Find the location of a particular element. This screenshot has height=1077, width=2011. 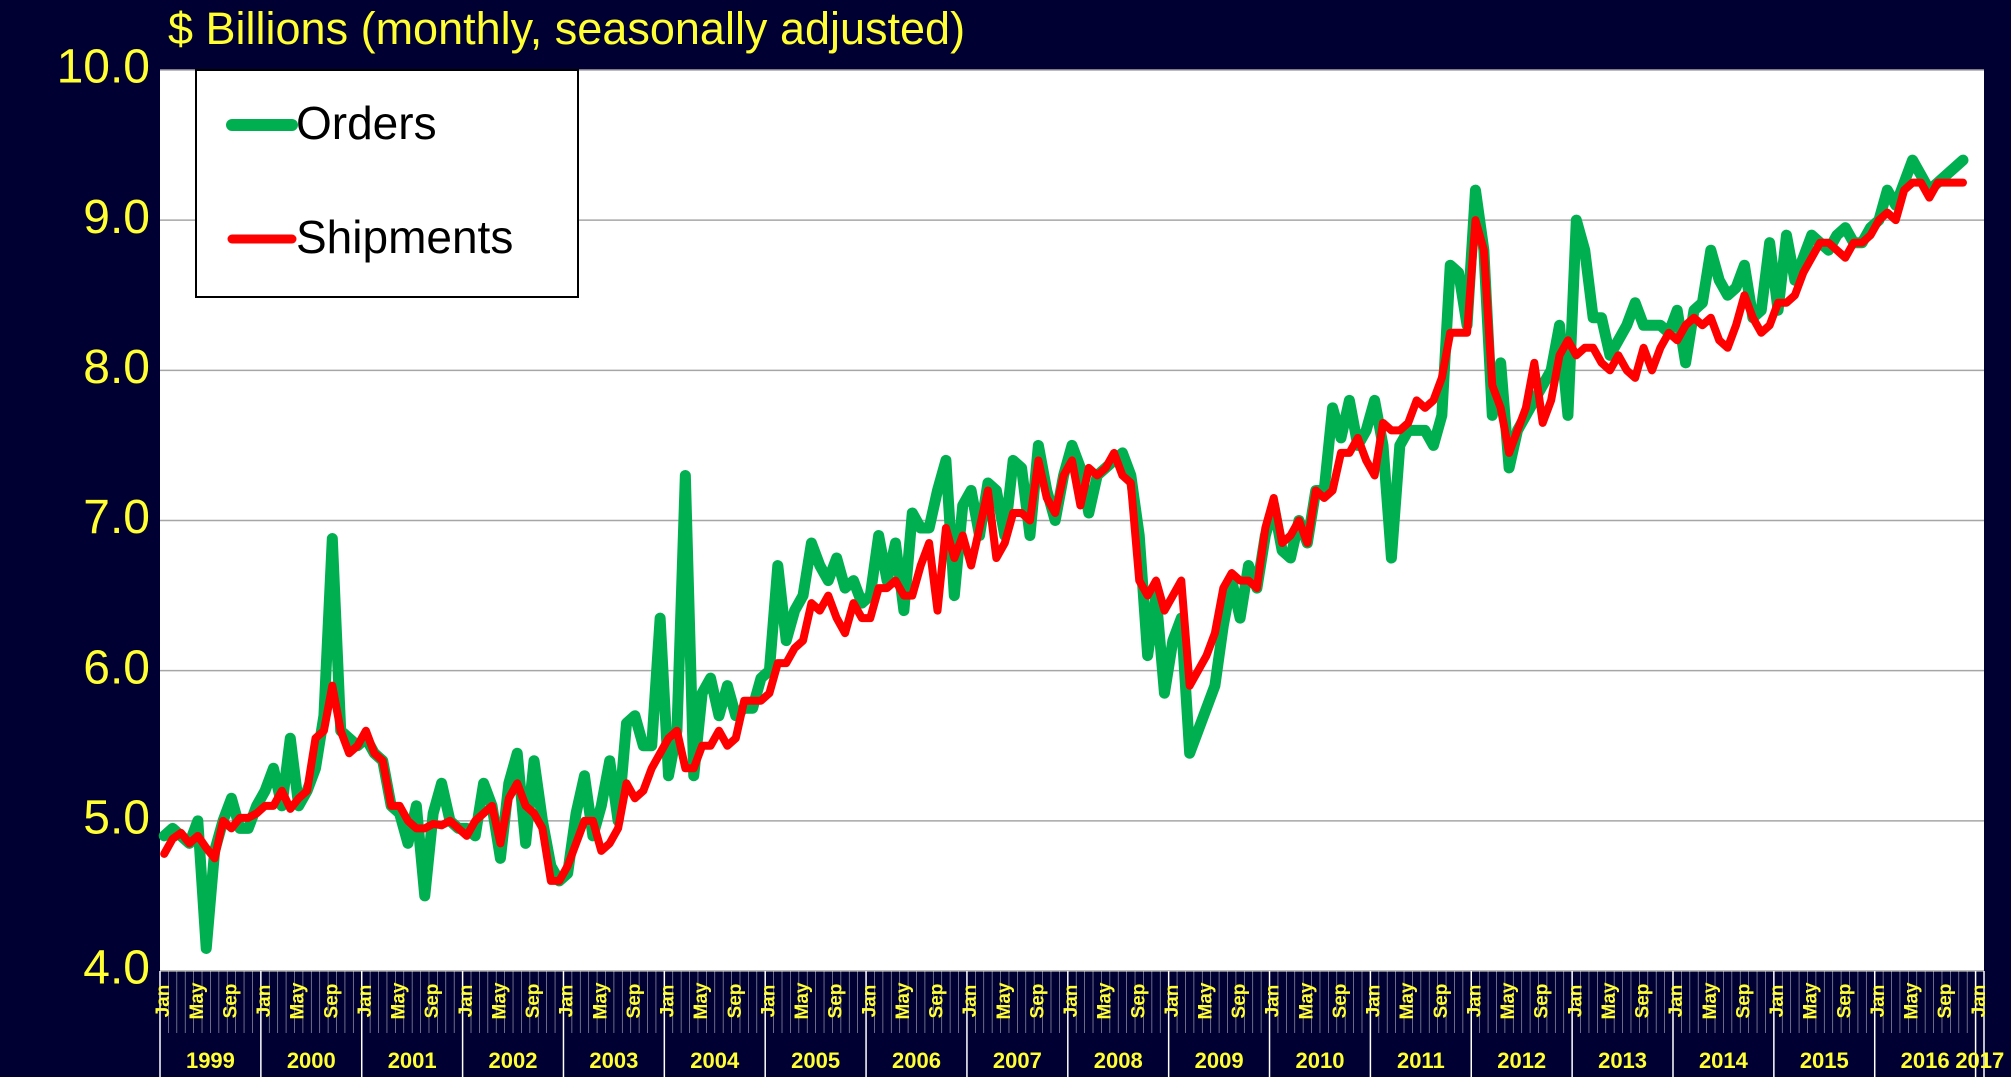

year-label: 2009 is located at coordinates (1219, 1060).